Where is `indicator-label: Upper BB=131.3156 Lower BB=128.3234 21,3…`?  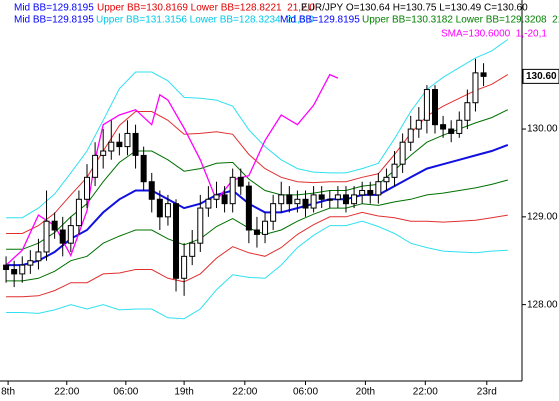
indicator-label: Upper BB=131.3156 Lower BB=128.3234 21,3… is located at coordinates (205, 20).